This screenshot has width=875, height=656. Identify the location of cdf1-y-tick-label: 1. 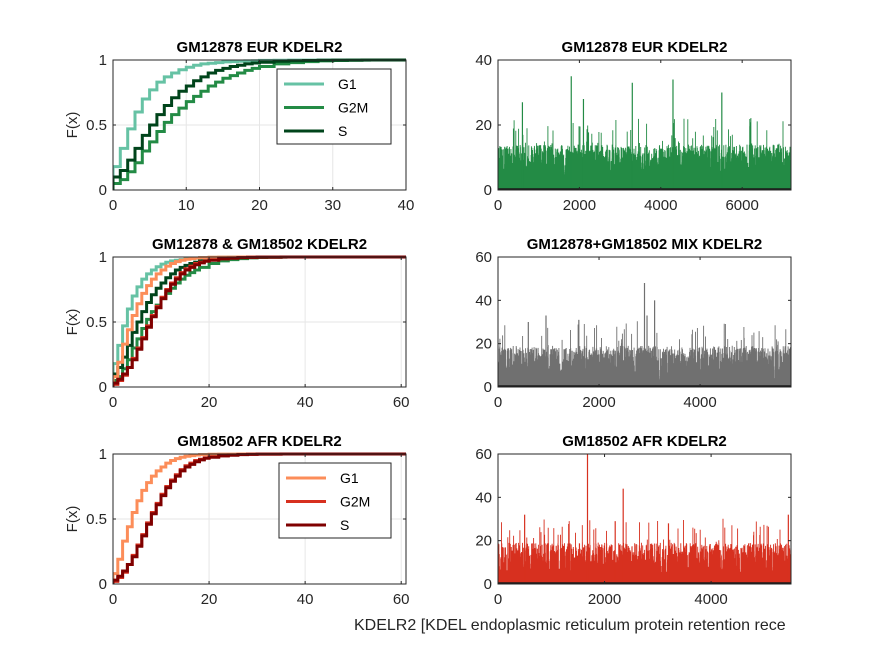
(103, 60).